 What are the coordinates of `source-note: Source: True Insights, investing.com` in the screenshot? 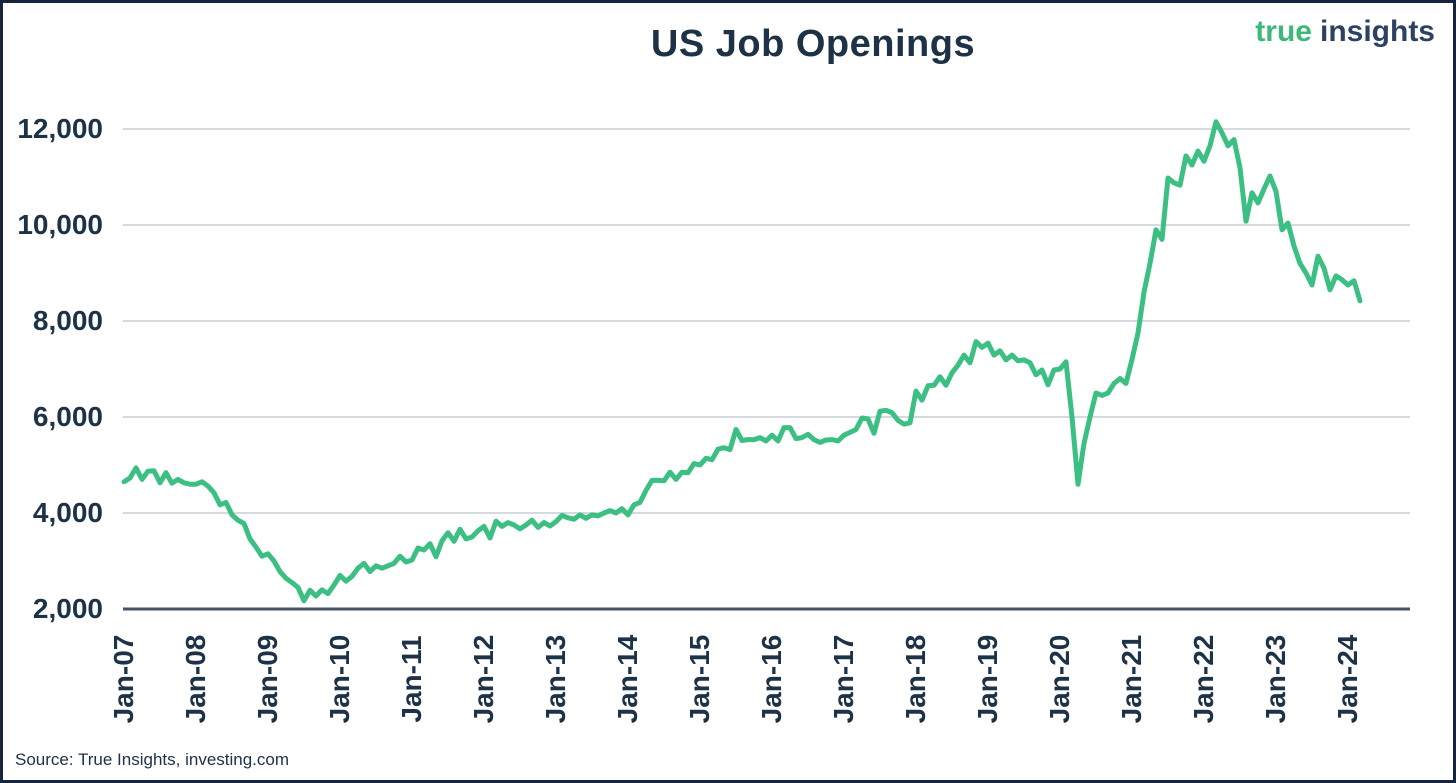 It's located at (152, 759).